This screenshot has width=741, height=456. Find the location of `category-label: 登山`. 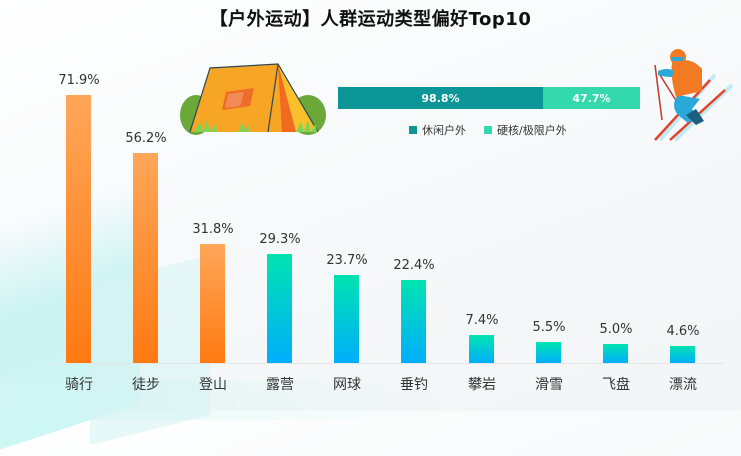

category-label: 登山 is located at coordinates (213, 385).